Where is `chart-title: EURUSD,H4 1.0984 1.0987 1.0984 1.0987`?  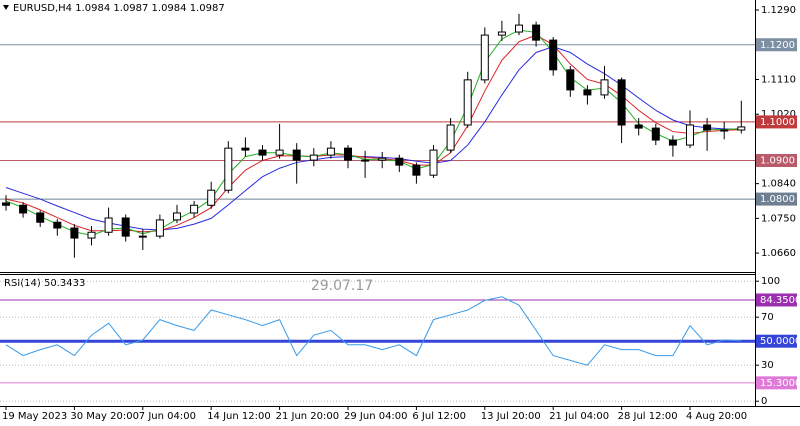 chart-title: EURUSD,H4 1.0984 1.0987 1.0984 1.0987 is located at coordinates (119, 8).